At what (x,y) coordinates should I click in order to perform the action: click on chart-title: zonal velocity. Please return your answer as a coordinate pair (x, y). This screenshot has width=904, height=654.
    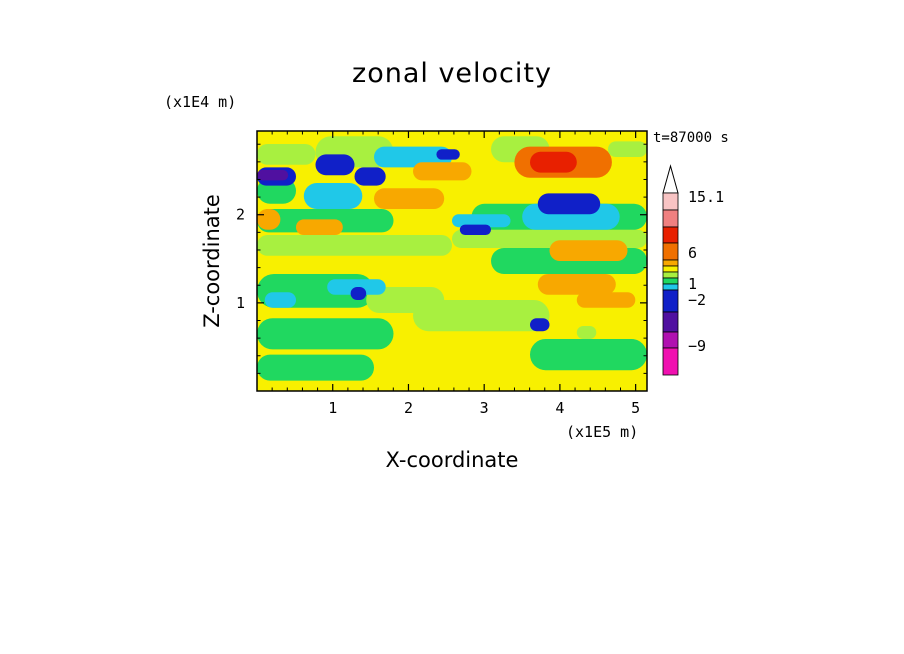
    Looking at the image, I should click on (452, 73).